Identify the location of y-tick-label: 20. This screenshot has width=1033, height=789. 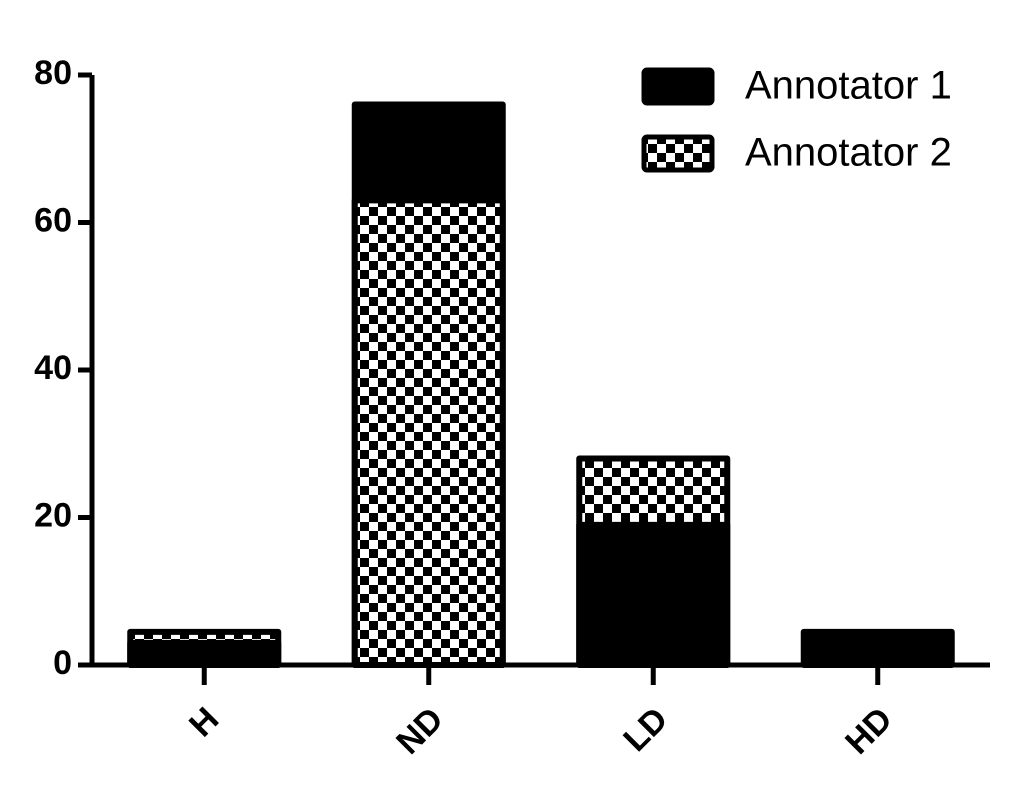
(53, 515).